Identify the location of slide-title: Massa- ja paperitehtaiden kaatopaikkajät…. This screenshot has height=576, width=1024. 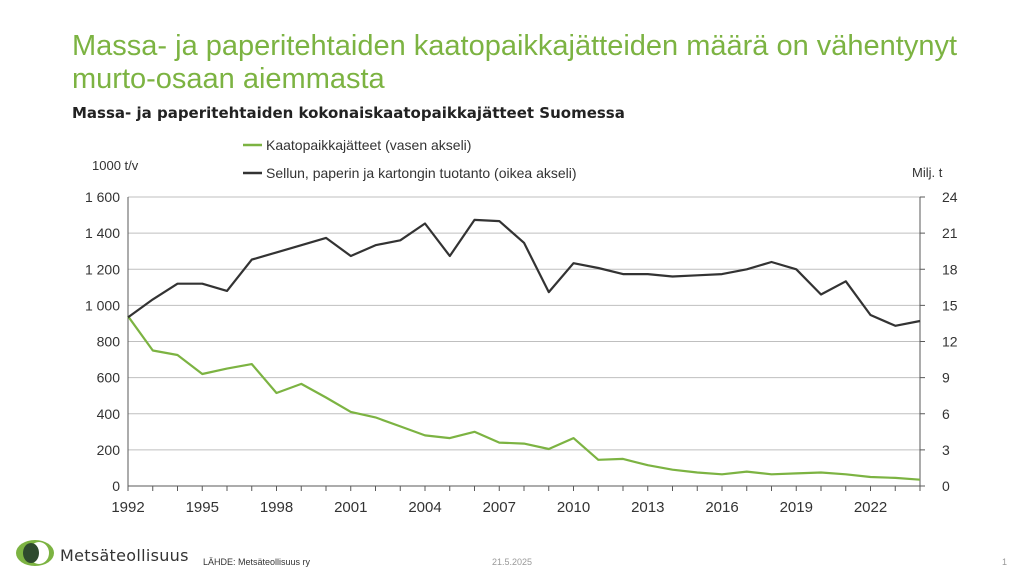
(515, 62).